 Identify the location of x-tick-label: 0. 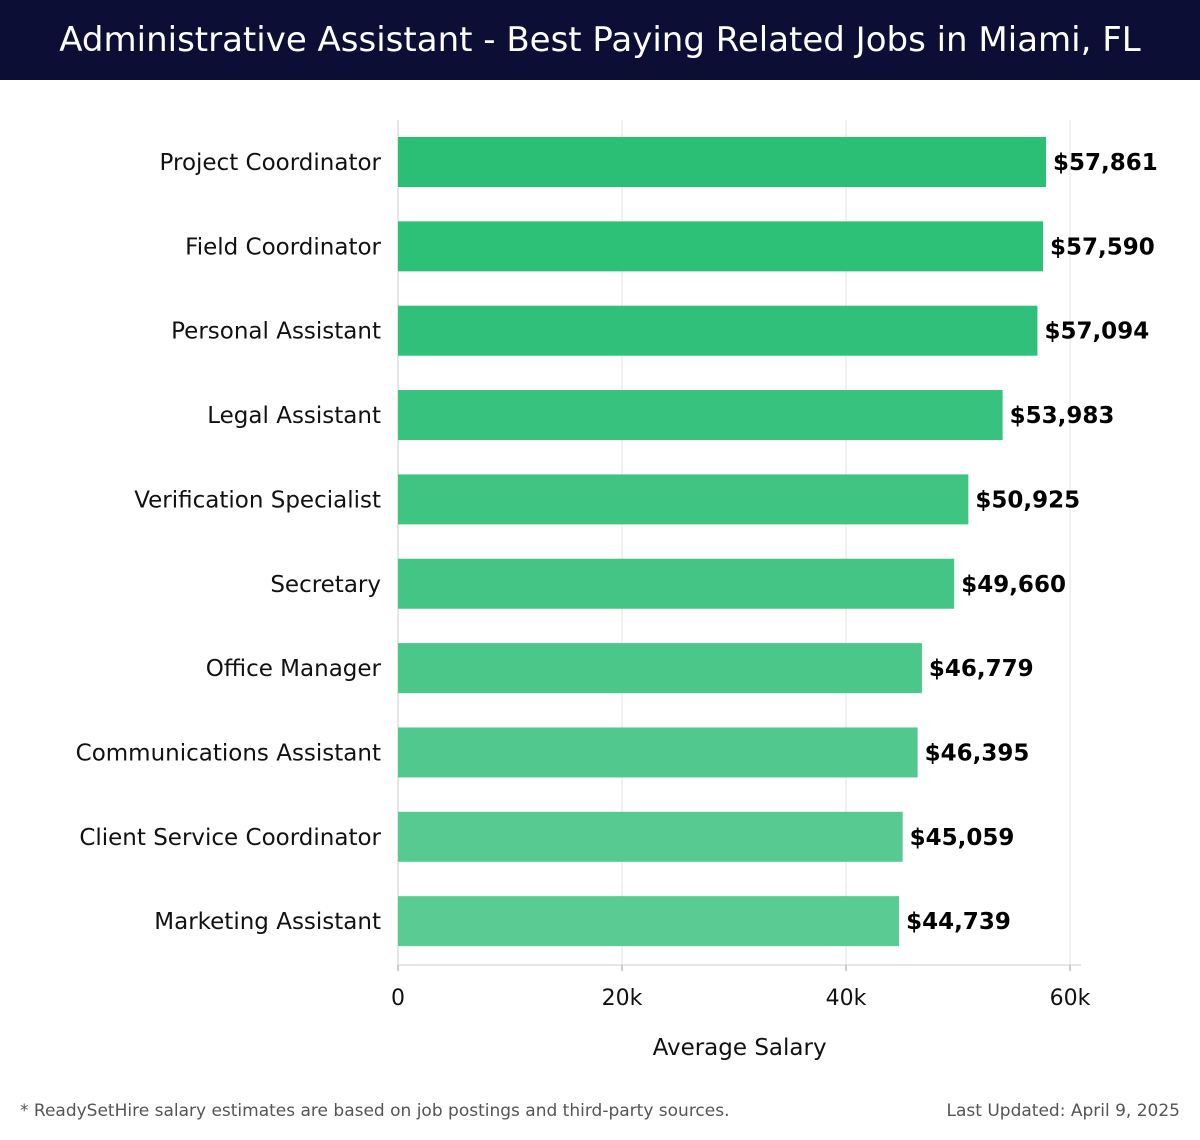
(398, 998).